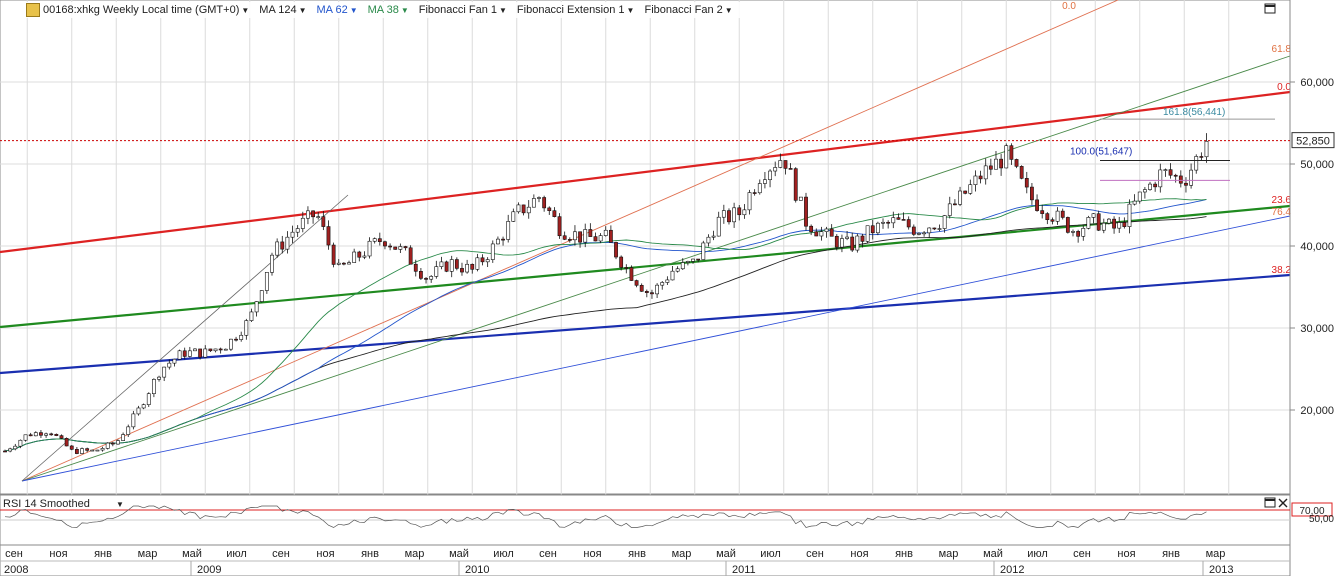 The width and height of the screenshot is (1340, 576). What do you see at coordinates (1282, 270) in the screenshot?
I see `fan-level-label: 38.2` at bounding box center [1282, 270].